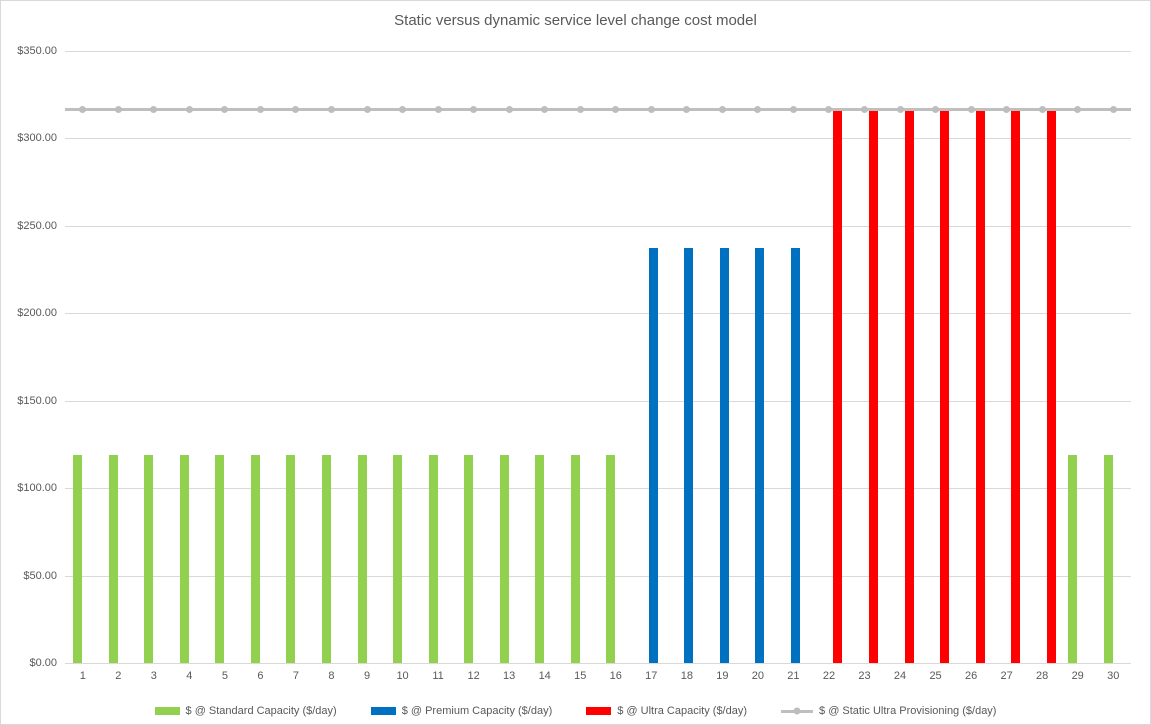 This screenshot has height=725, width=1151. What do you see at coordinates (331, 676) in the screenshot?
I see `x-axis-tick-label: 8` at bounding box center [331, 676].